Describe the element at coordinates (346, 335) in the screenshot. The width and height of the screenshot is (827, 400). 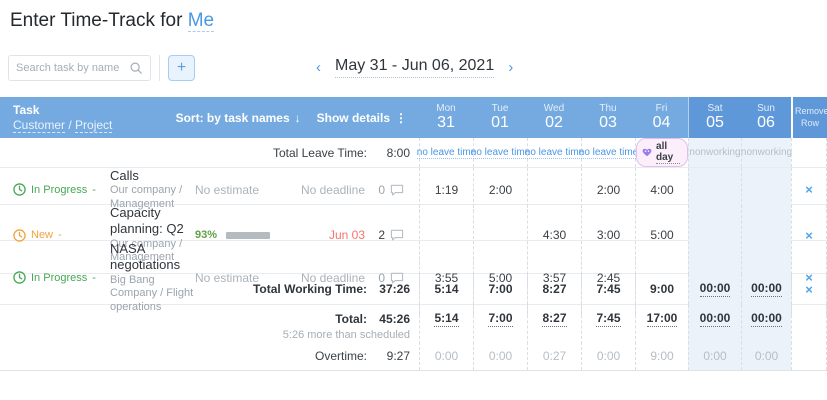
I see `total-note: 5:26 more than scheduled` at that location.